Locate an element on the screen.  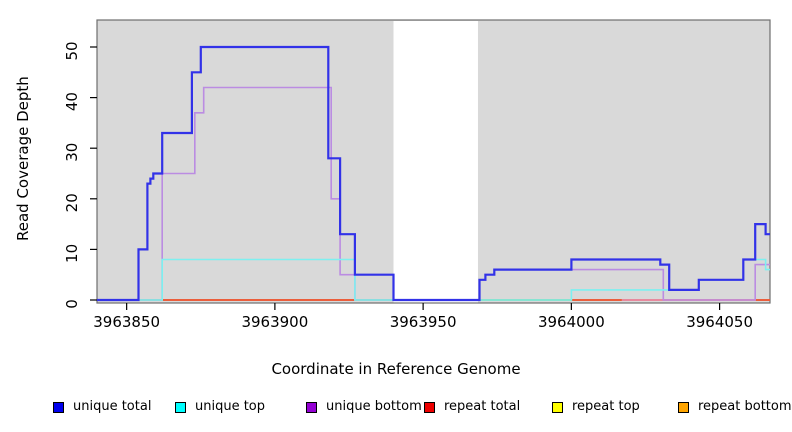
y-tick-label: 20 is located at coordinates (72, 202).